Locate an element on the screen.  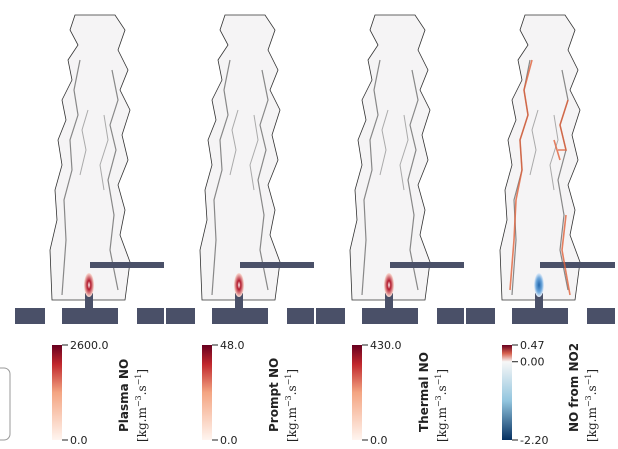
reaction-front is located at coordinates (540, 177).